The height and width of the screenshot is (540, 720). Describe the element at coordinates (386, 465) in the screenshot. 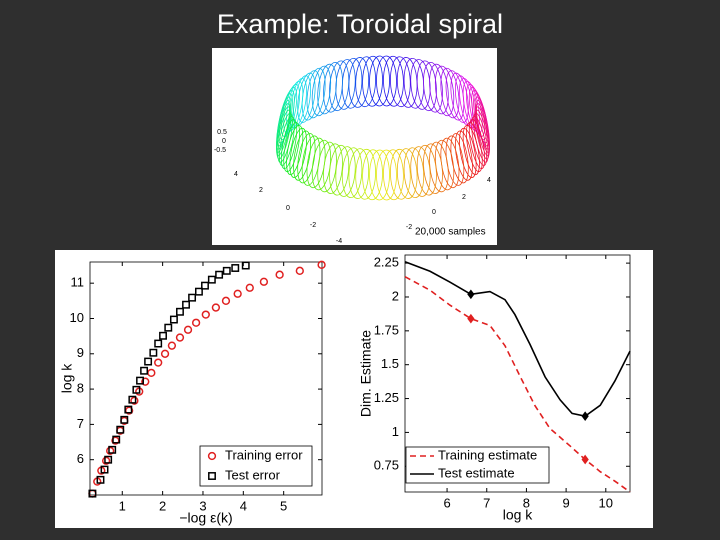

I see `y-tick-label: 0.75` at that location.